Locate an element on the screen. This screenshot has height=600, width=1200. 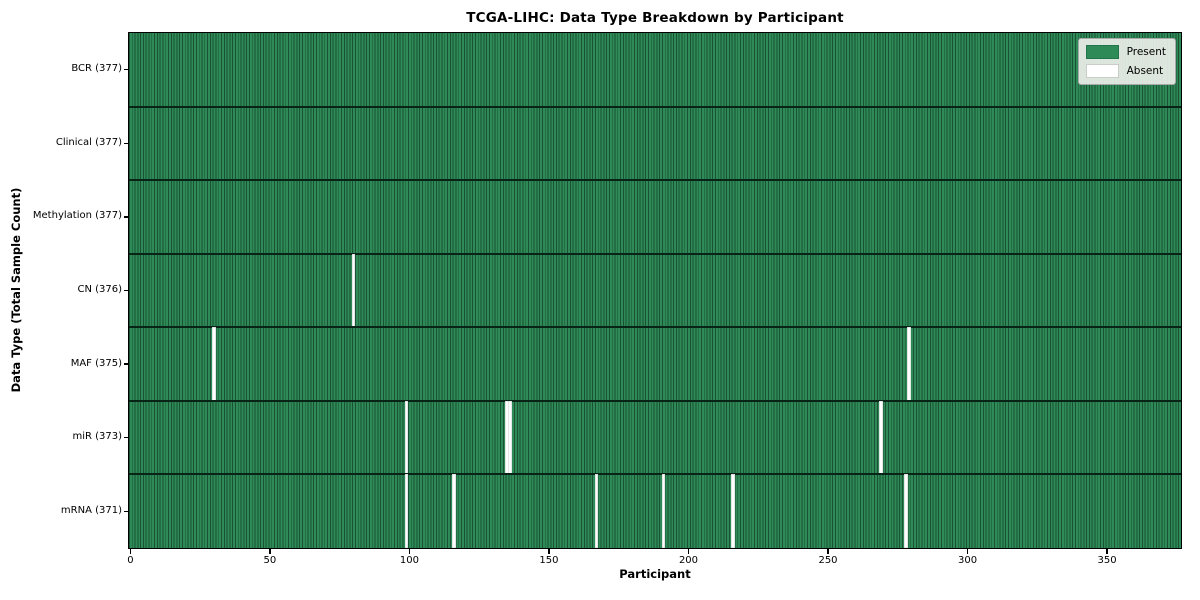
y-tick-label-mRNA: mRNA (371) is located at coordinates (91, 510).